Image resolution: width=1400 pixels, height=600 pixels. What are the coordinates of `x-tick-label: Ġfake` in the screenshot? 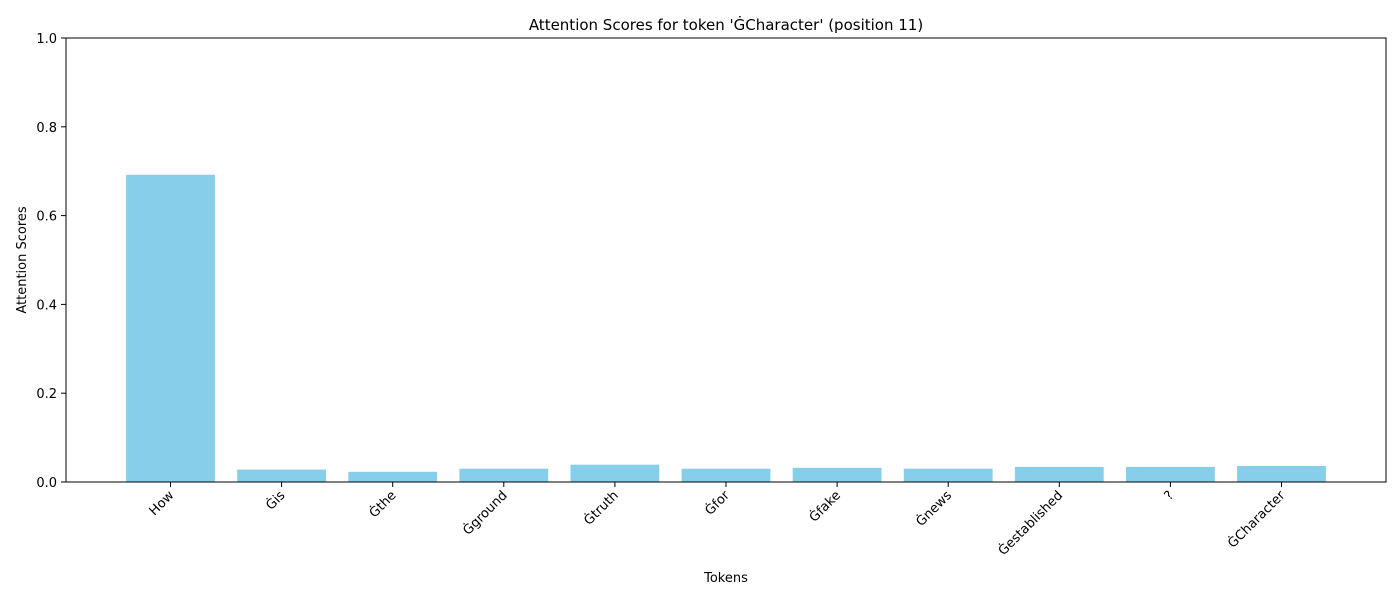 It's located at (824, 506).